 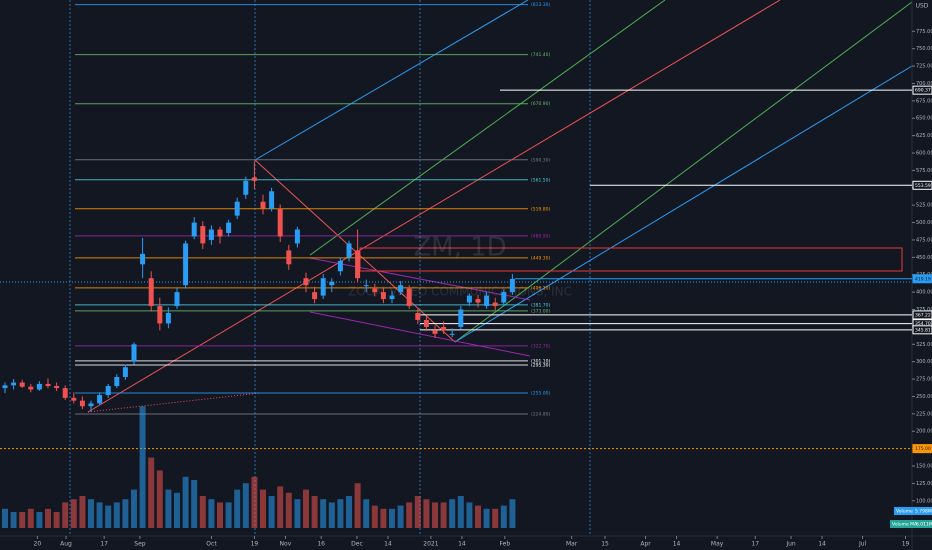 I want to click on price-label: 553.59, so click(x=923, y=186).